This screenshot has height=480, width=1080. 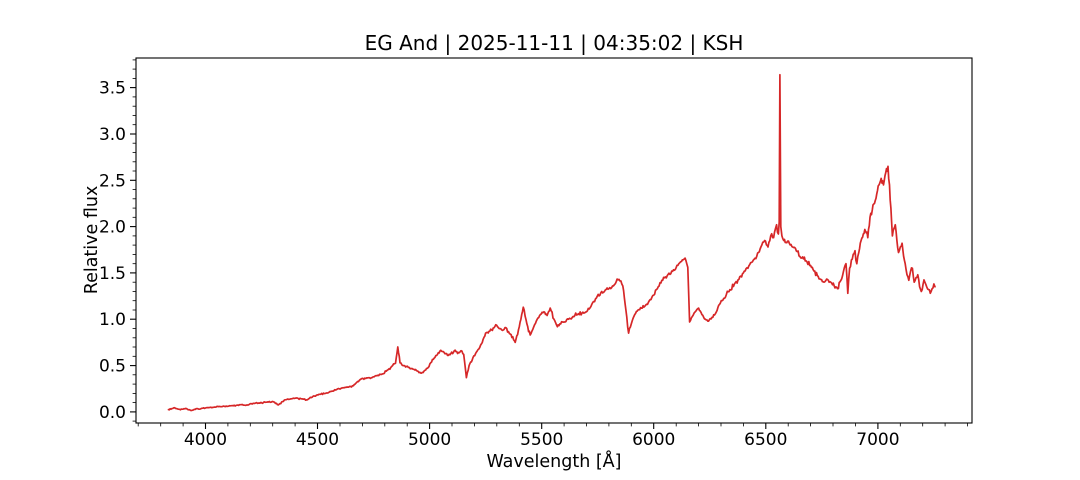 What do you see at coordinates (112, 367) in the screenshot?
I see `y-tick-label: 0.5` at bounding box center [112, 367].